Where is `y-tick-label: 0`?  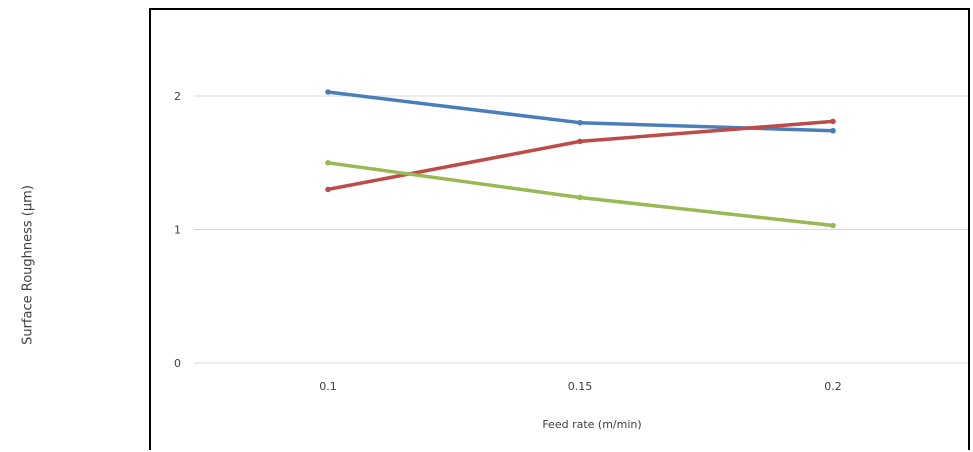
y-tick-label: 0 is located at coordinates (177, 363).